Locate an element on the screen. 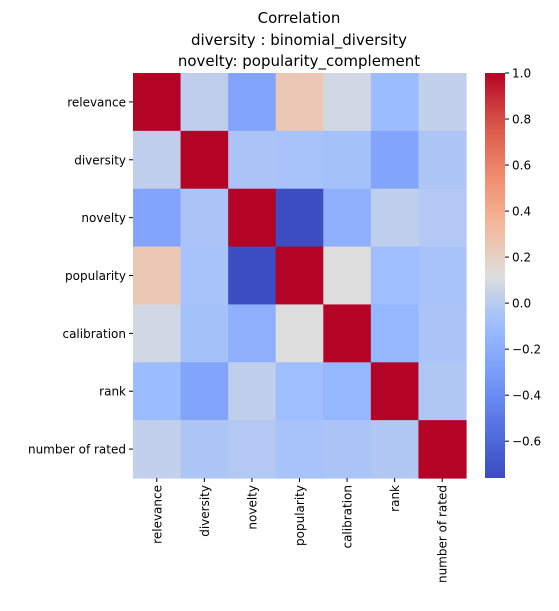 This screenshot has height=611, width=559. column-tick-label: novelty is located at coordinates (252, 507).